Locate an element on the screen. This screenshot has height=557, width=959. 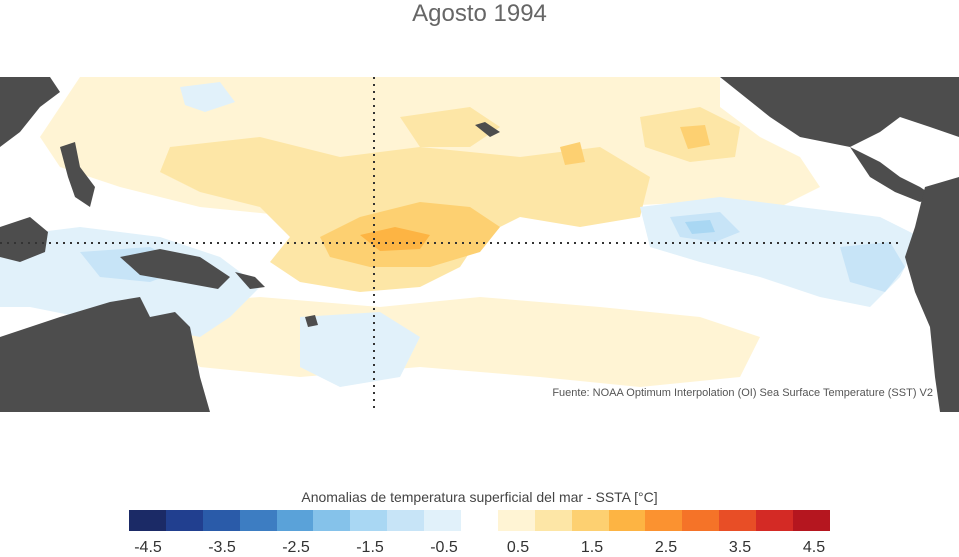
colorbar-tick-label: 3.5 is located at coordinates (740, 547).